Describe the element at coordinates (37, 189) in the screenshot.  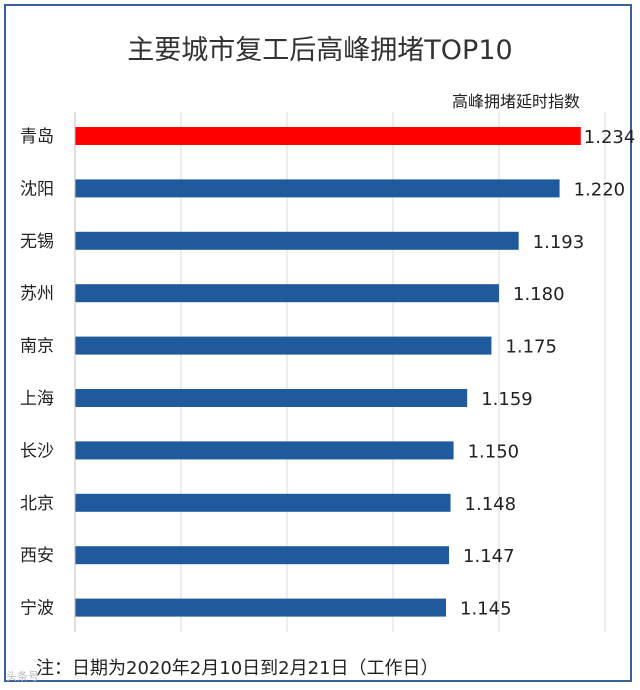
I see `category-label: 沈阳` at that location.